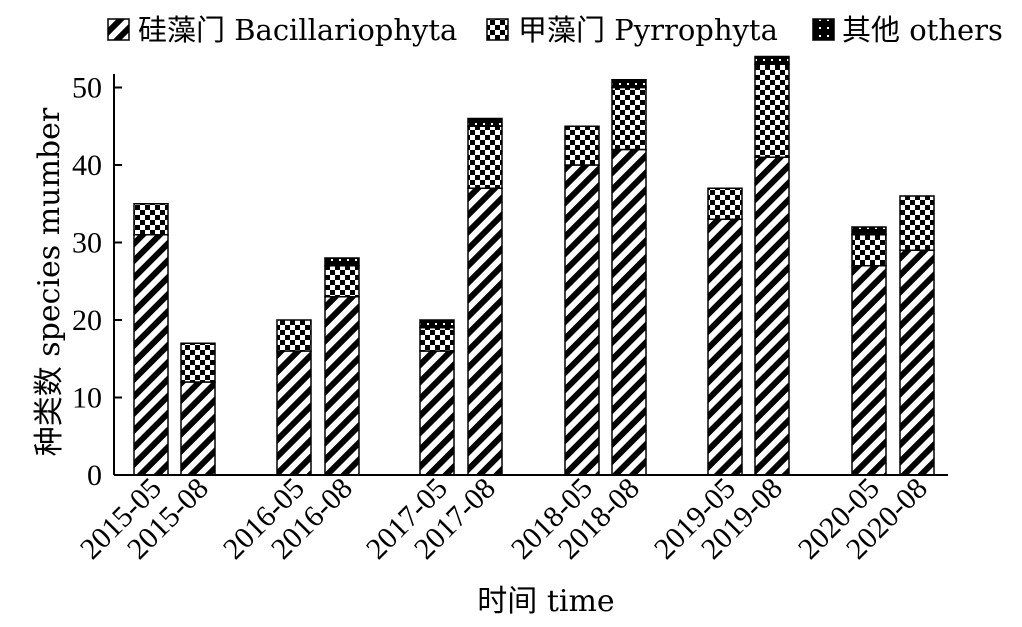  What do you see at coordinates (545, 601) in the screenshot?
I see `x-axis-title: 时间 time` at bounding box center [545, 601].